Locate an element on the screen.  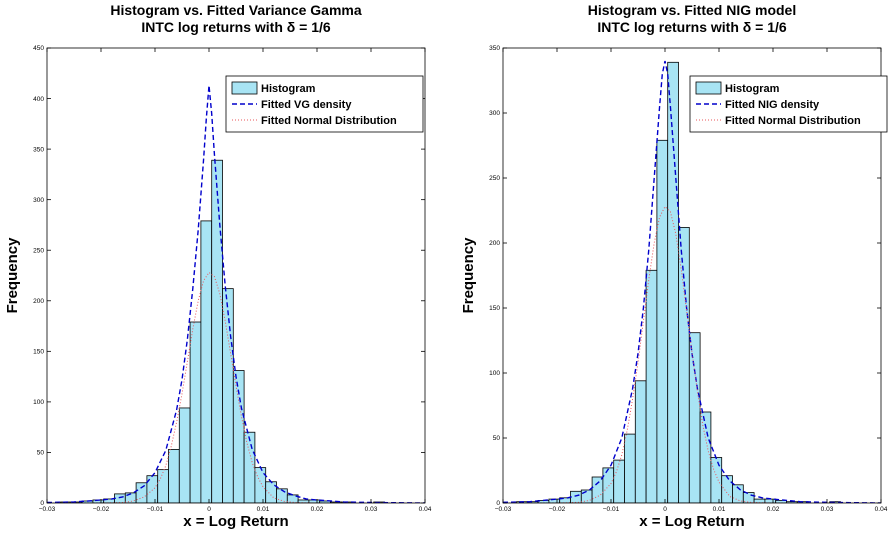
y-tick-label: 400 is located at coordinates (38, 99).